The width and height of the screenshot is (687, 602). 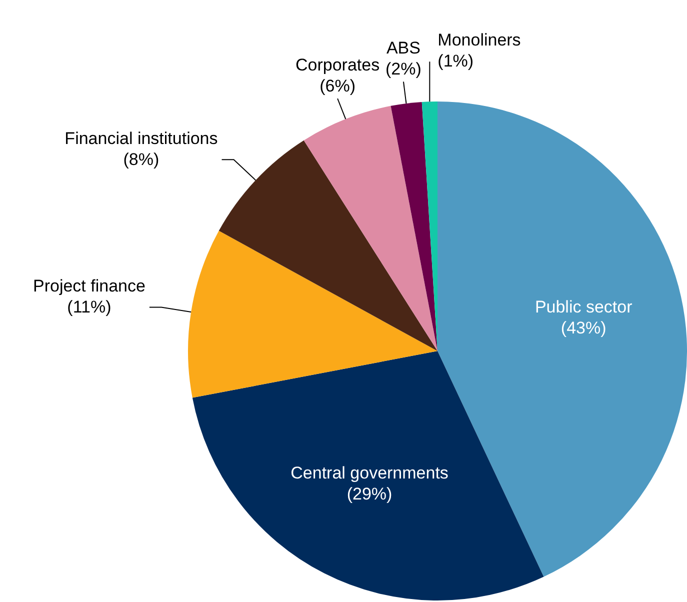 What do you see at coordinates (403, 48) in the screenshot?
I see `slice-label: ABS` at bounding box center [403, 48].